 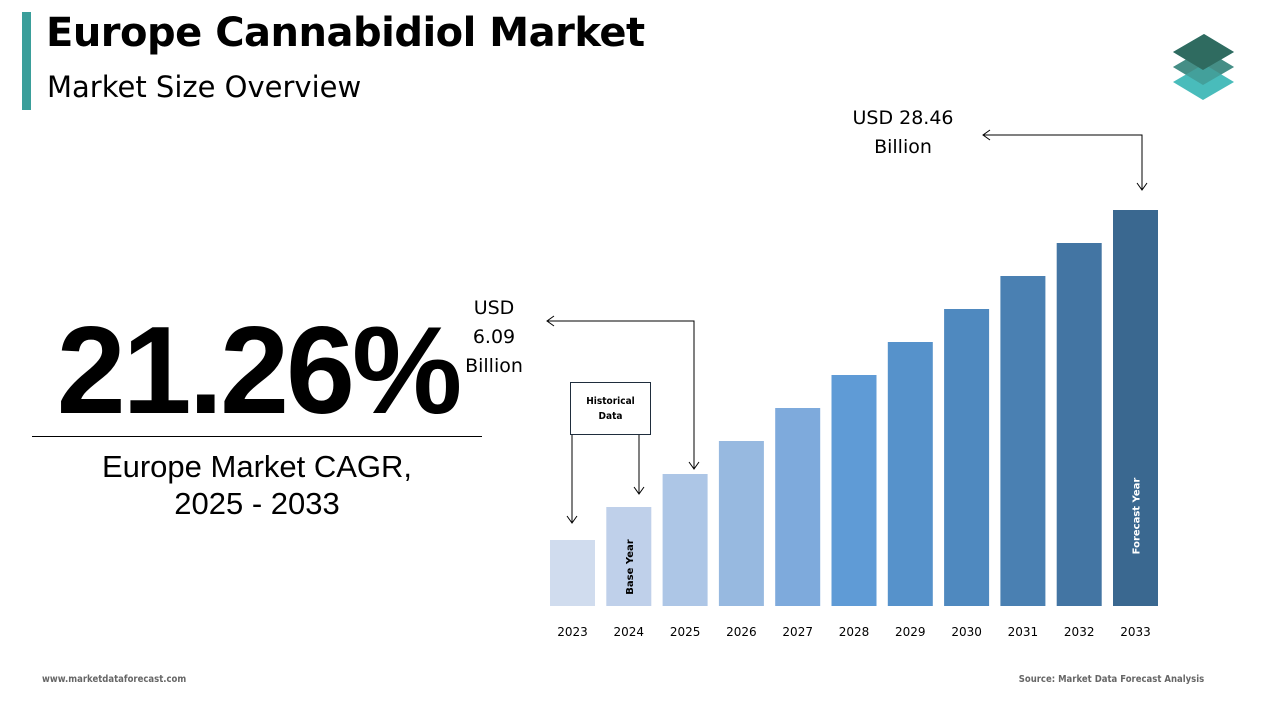 What do you see at coordinates (1023, 441) in the screenshot?
I see `bar-2031` at bounding box center [1023, 441].